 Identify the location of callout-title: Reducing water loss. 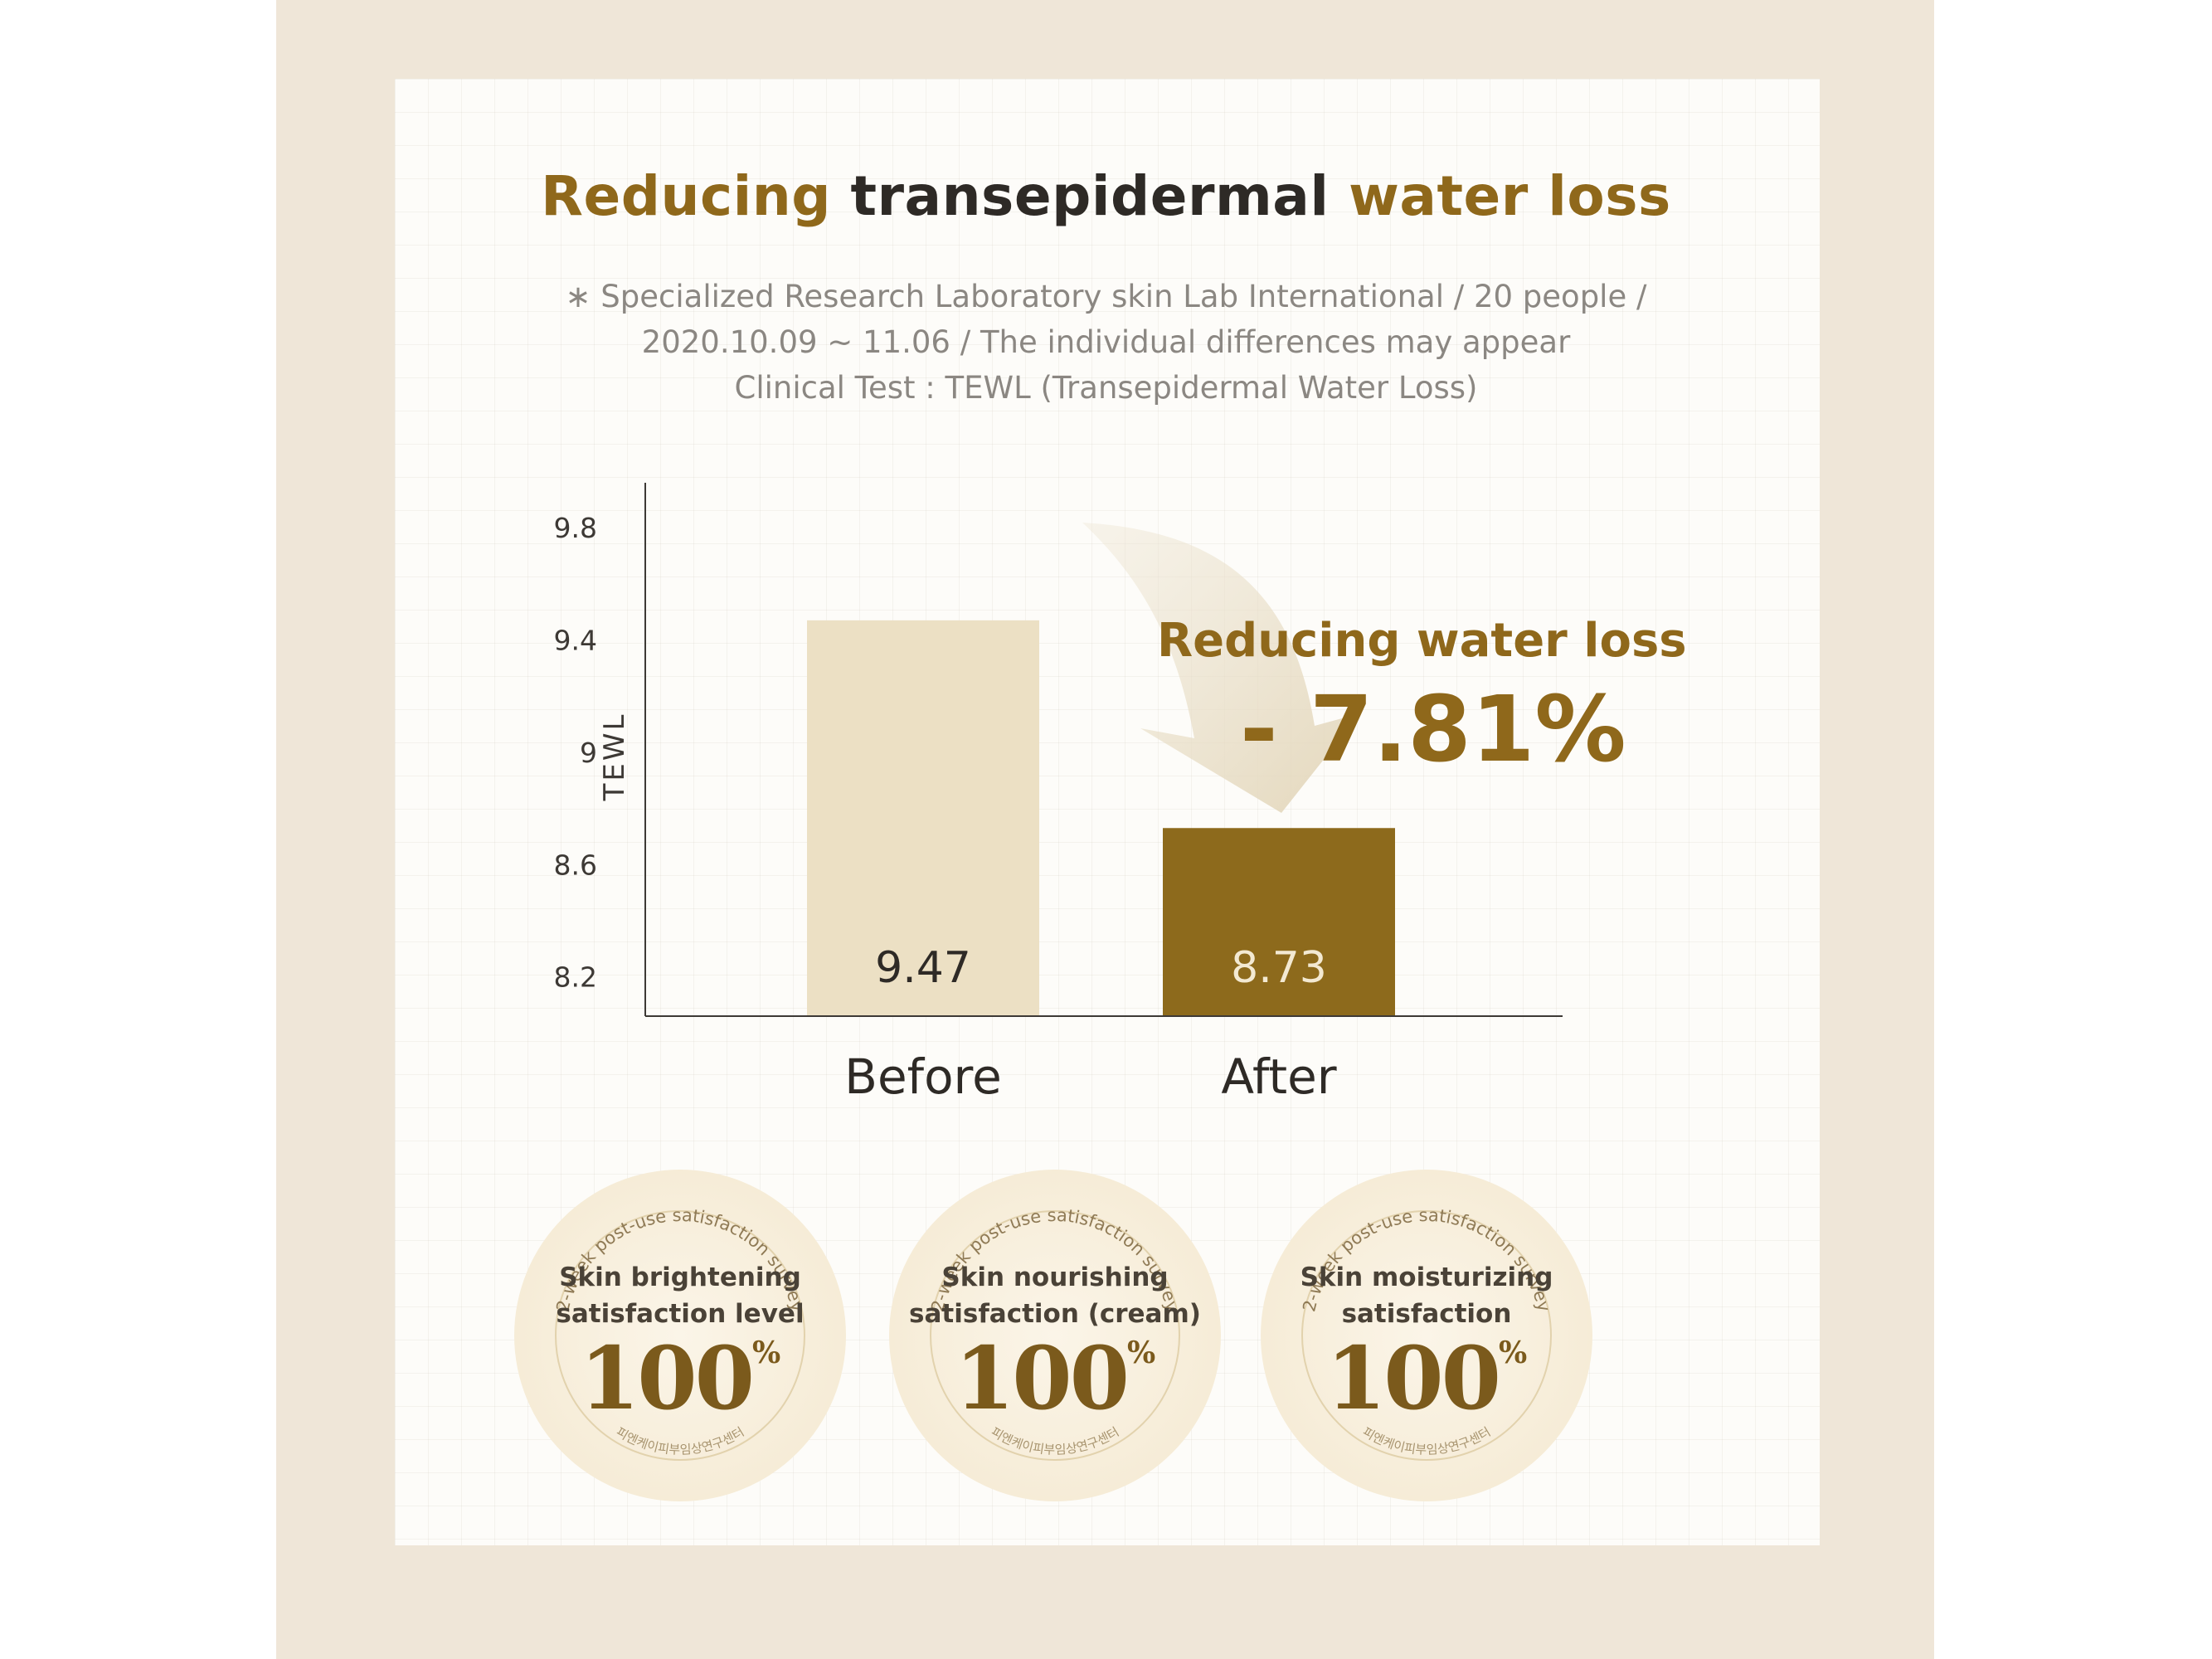
(1422, 641).